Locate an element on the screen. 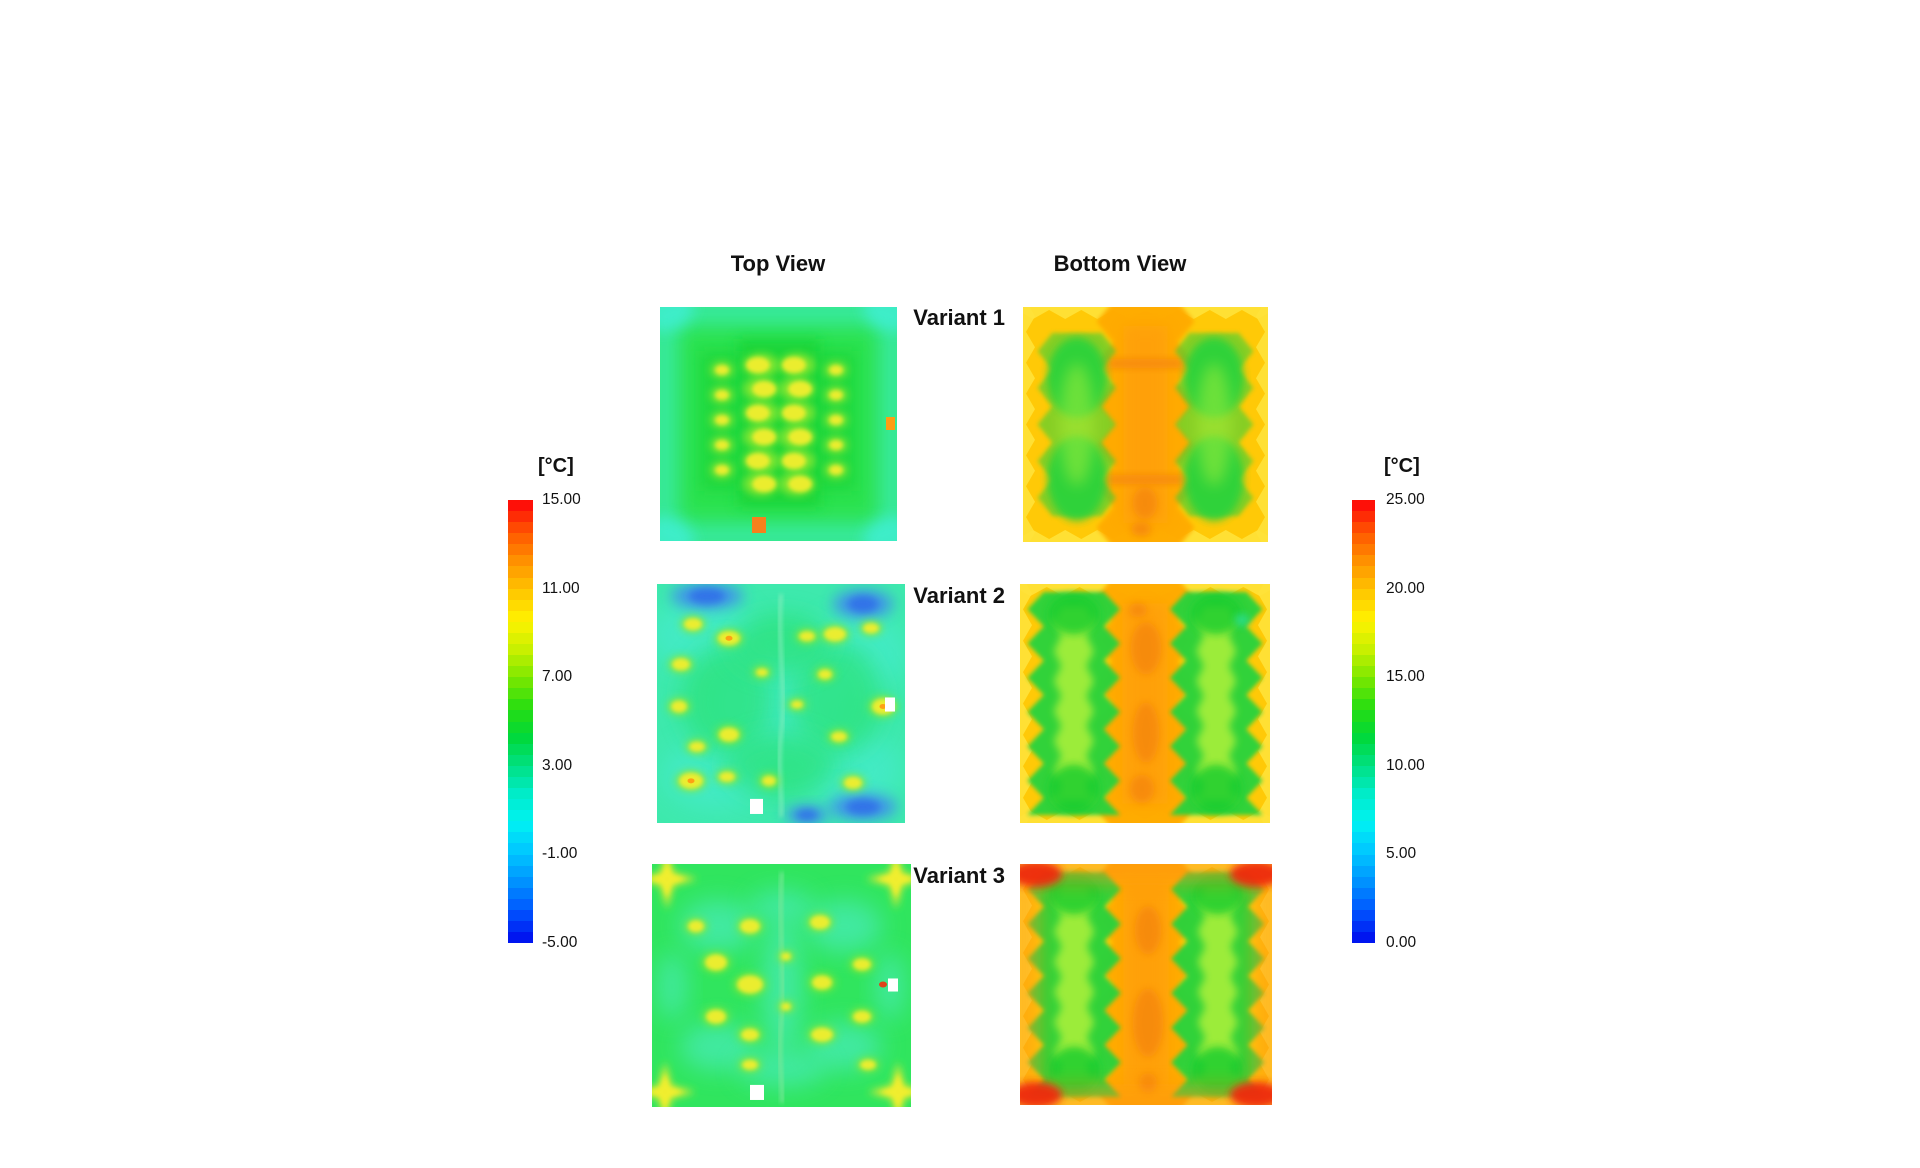 The width and height of the screenshot is (1920, 1168). colorbar-right-gradient-bar is located at coordinates (1363, 722).